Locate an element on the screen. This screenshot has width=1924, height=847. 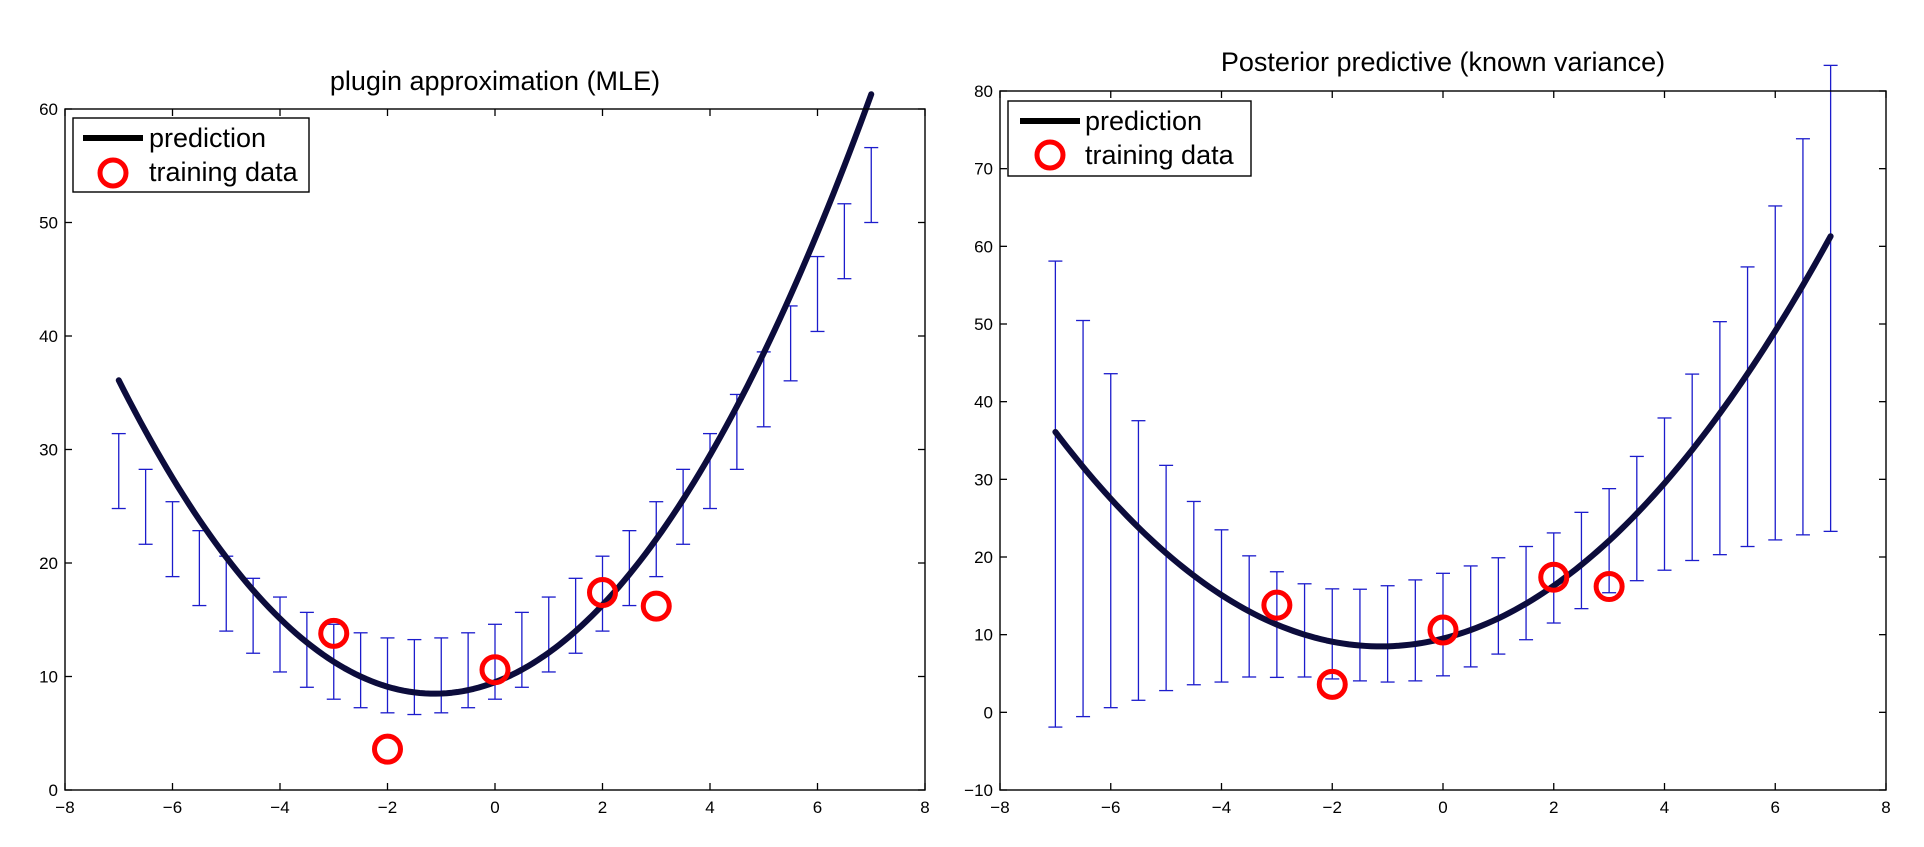
legend: prediction training data is located at coordinates (1129, 138).